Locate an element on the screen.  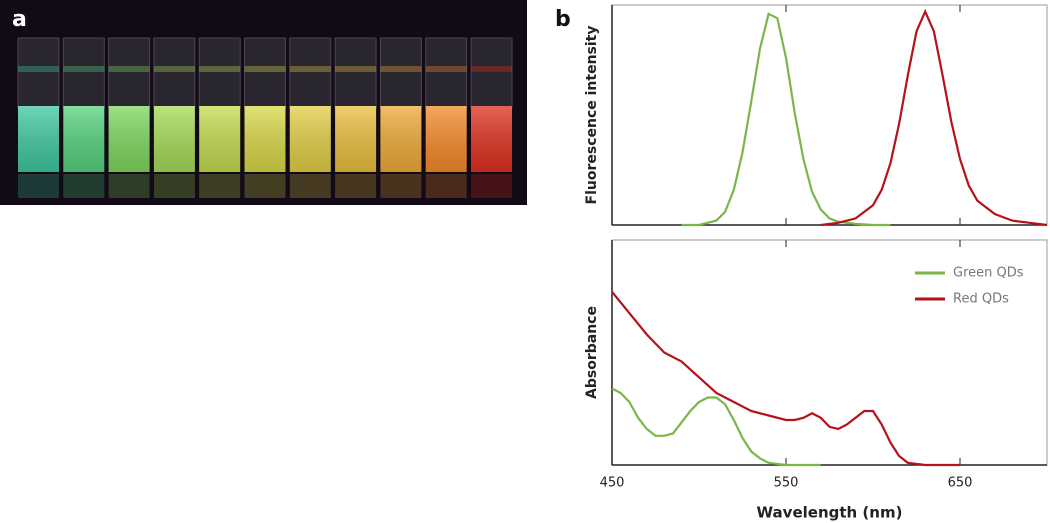
x-tick-label: 450 is located at coordinates (612, 483).